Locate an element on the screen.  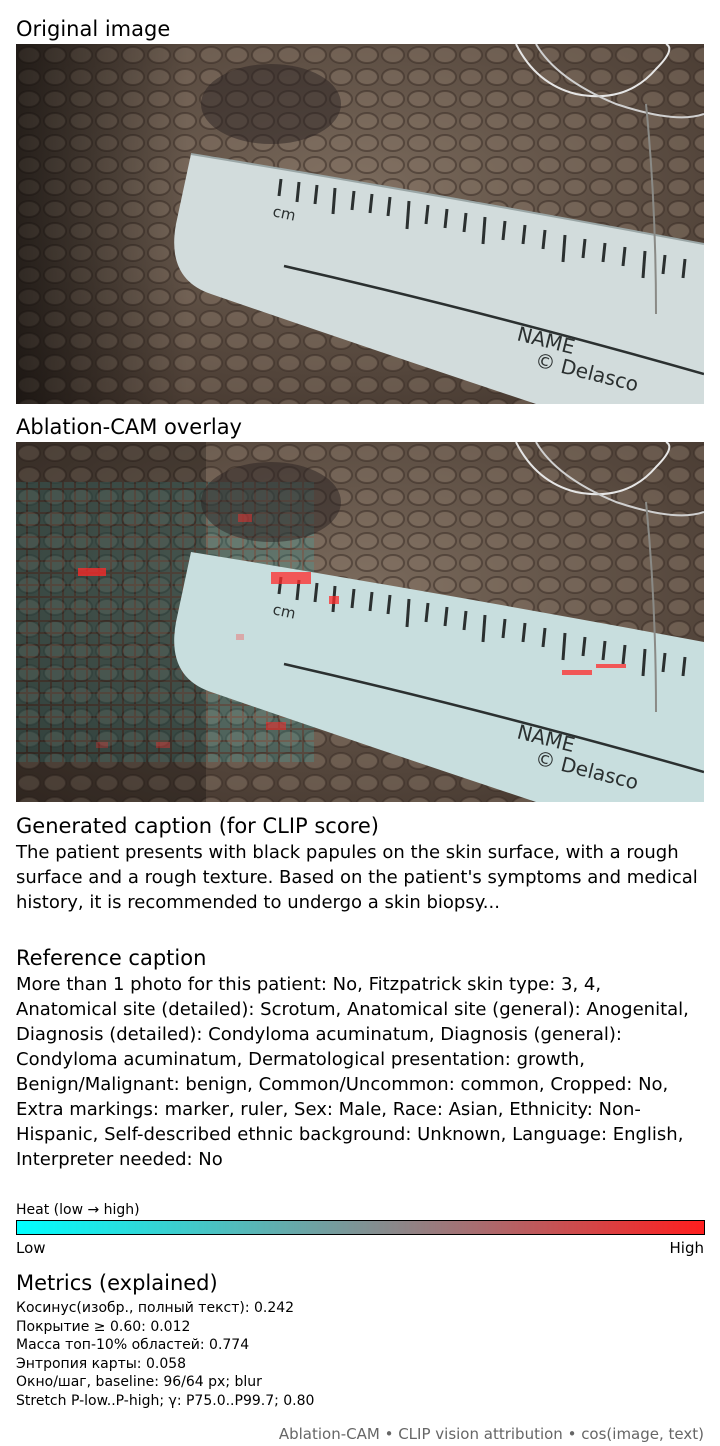
metric-item: Покрытие ≥ 0.60: 0.012 is located at coordinates (103, 1326).